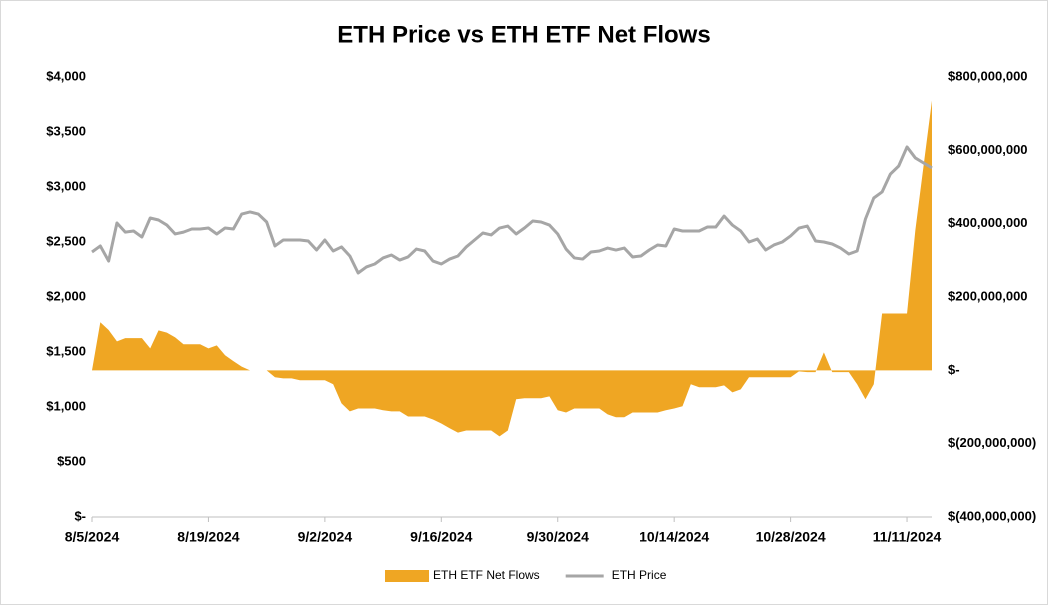 Image resolution: width=1048 pixels, height=605 pixels. Describe the element at coordinates (325, 537) in the screenshot. I see `x-tick-label: 9/2/2024` at that location.